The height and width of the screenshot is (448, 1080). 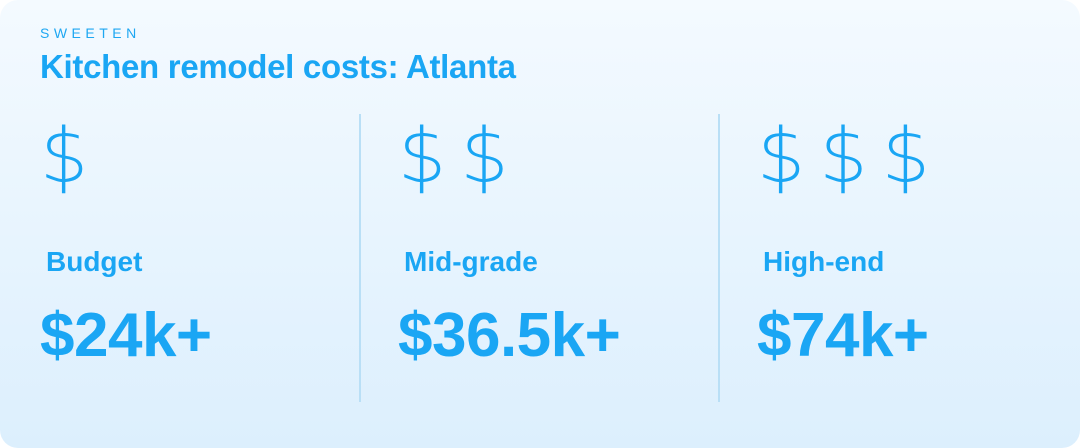 What do you see at coordinates (824, 261) in the screenshot?
I see `tier-label: High-end` at bounding box center [824, 261].